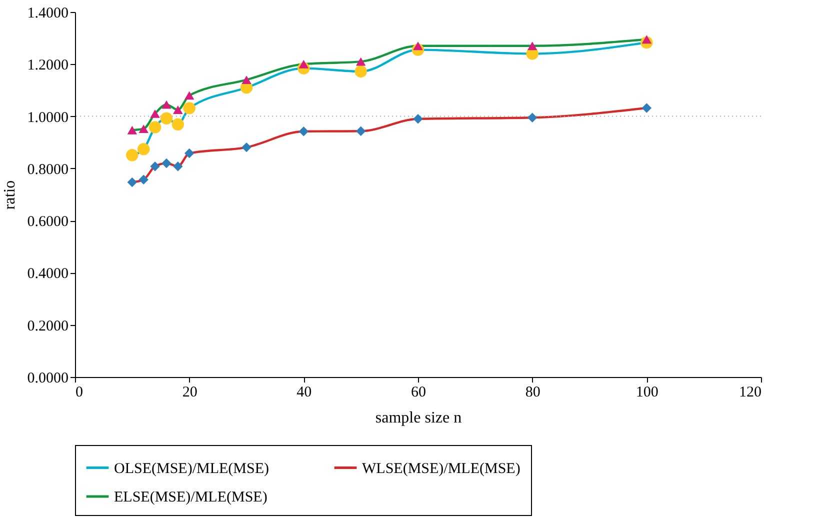 The width and height of the screenshot is (833, 532). Describe the element at coordinates (647, 392) in the screenshot. I see `x-tick-label: 100` at that location.